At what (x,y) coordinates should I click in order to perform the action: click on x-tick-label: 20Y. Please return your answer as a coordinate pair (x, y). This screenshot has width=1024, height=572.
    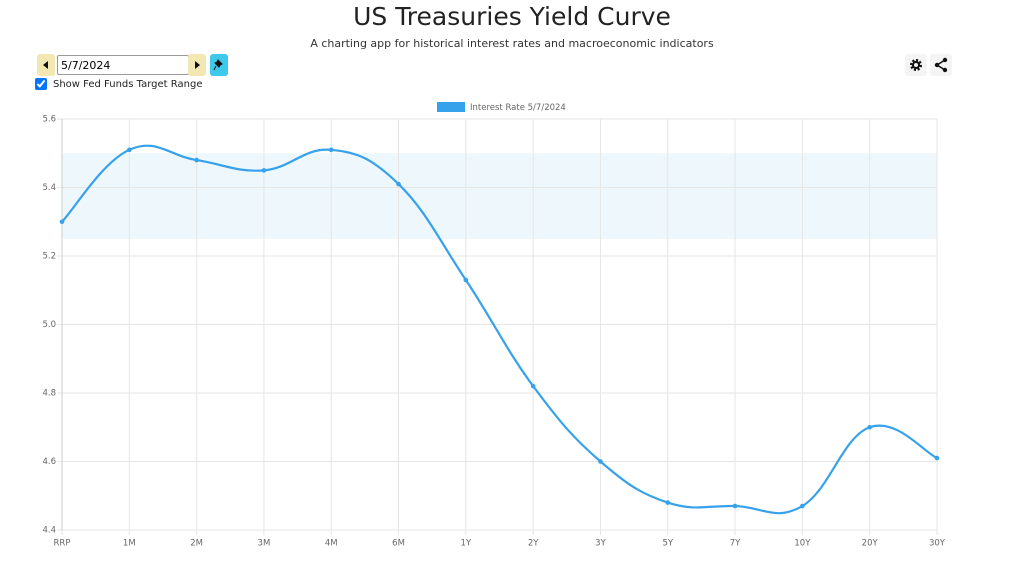
    Looking at the image, I should click on (870, 544).